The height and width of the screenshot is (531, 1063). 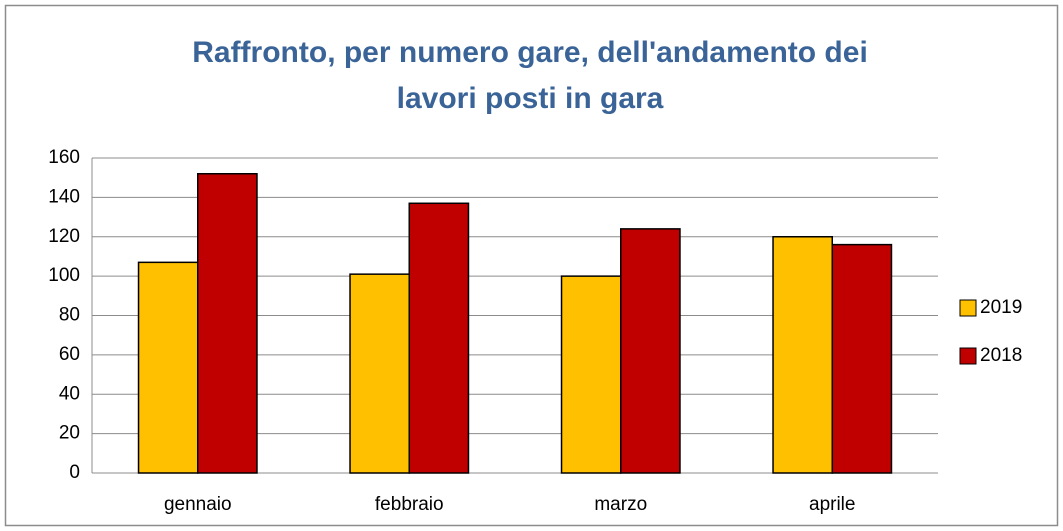 I want to click on x-tick-label: marzo, so click(x=620, y=504).